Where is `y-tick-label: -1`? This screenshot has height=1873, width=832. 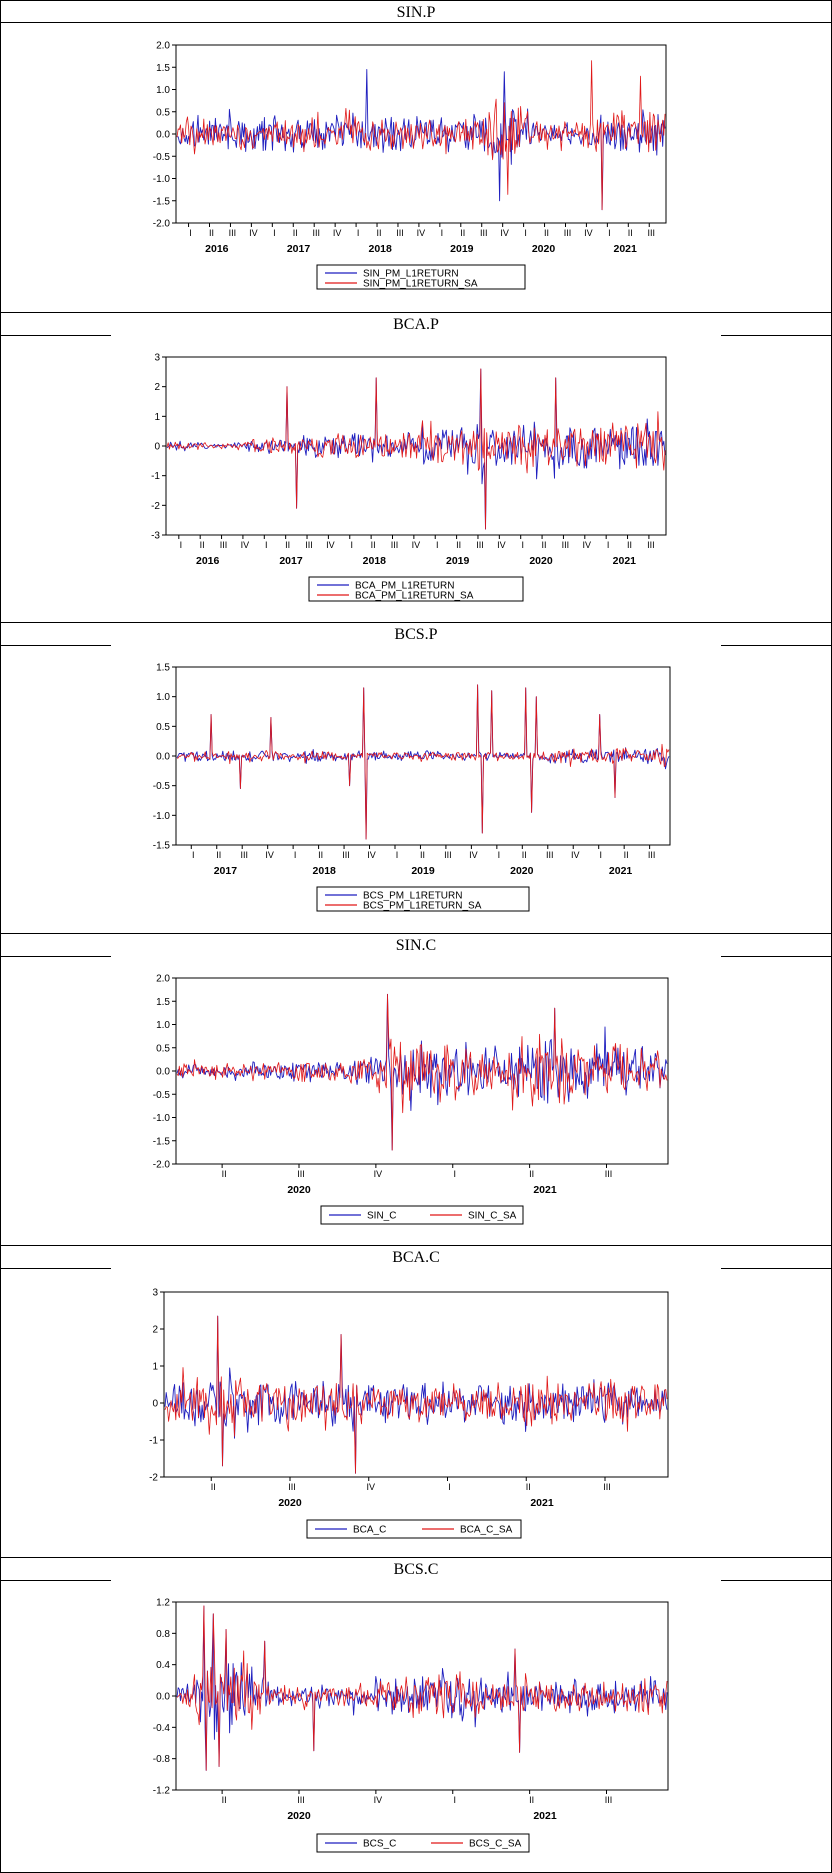 y-tick-label: -1 is located at coordinates (153, 1441).